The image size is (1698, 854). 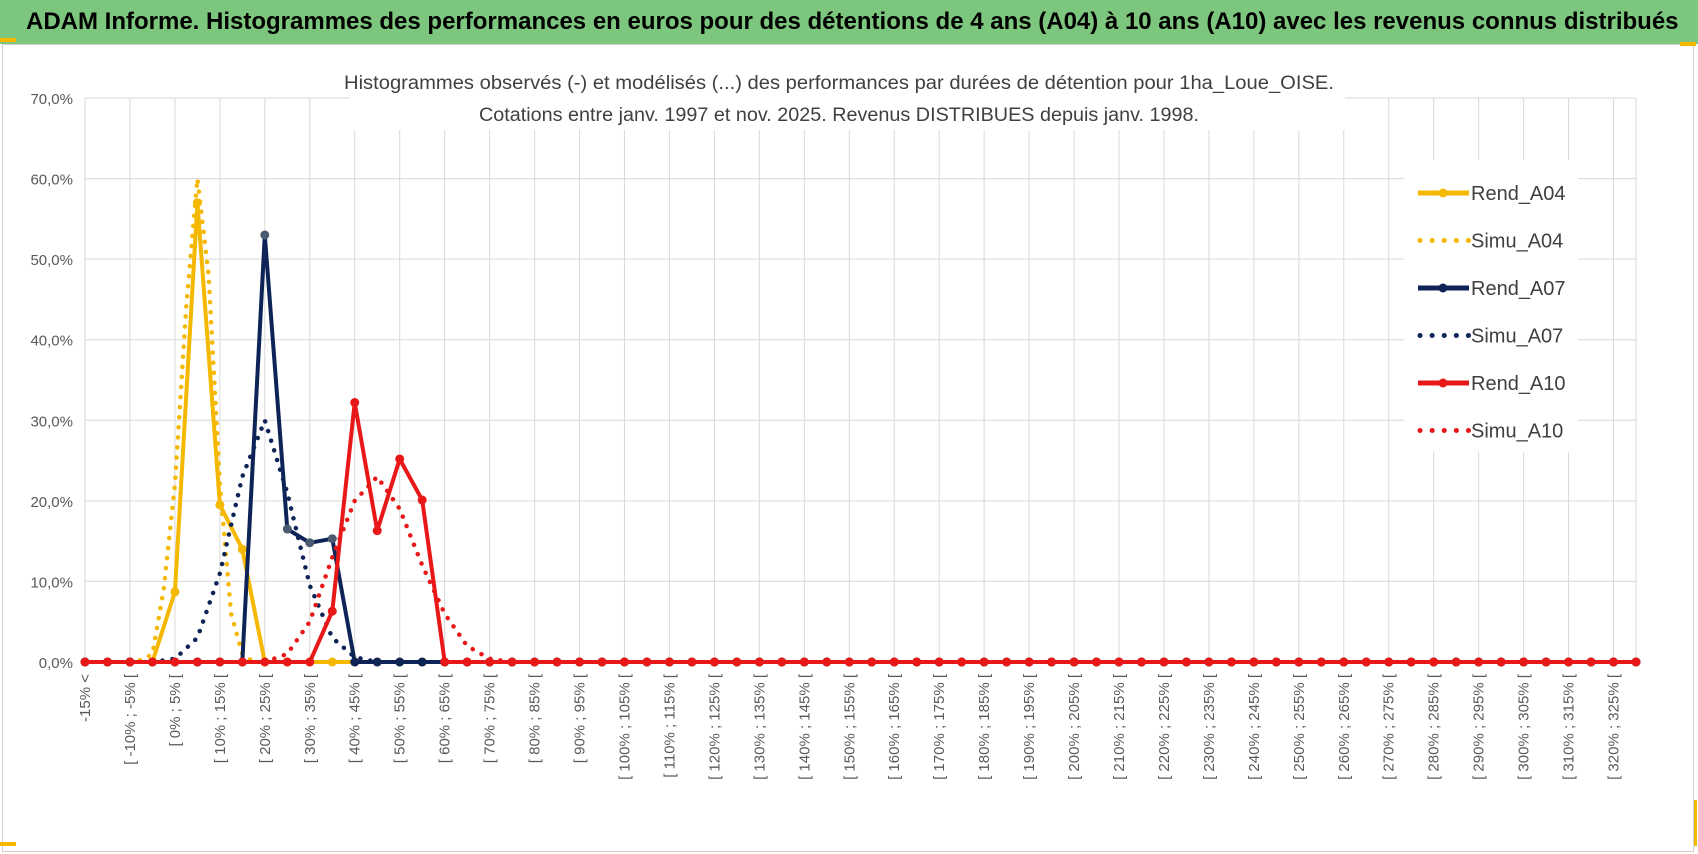 What do you see at coordinates (1029, 726) in the screenshot?
I see `x-tick-label: [ 190% ; 195% [` at bounding box center [1029, 726].